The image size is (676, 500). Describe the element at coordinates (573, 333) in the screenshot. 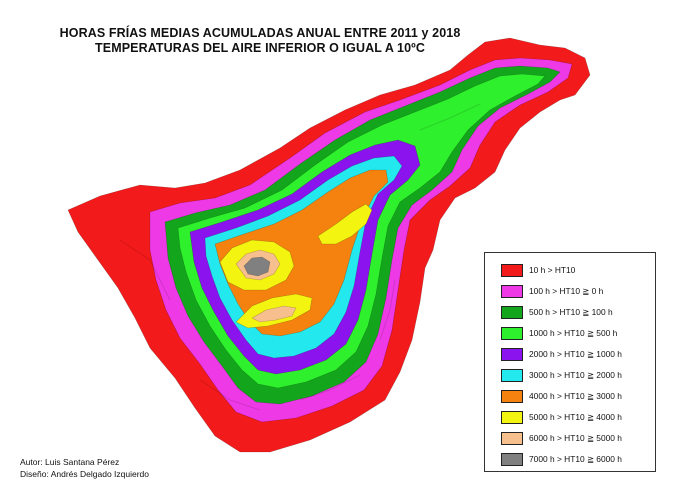

I see `legend-label: 1000 h > HT10 ≧ 500 h` at that location.